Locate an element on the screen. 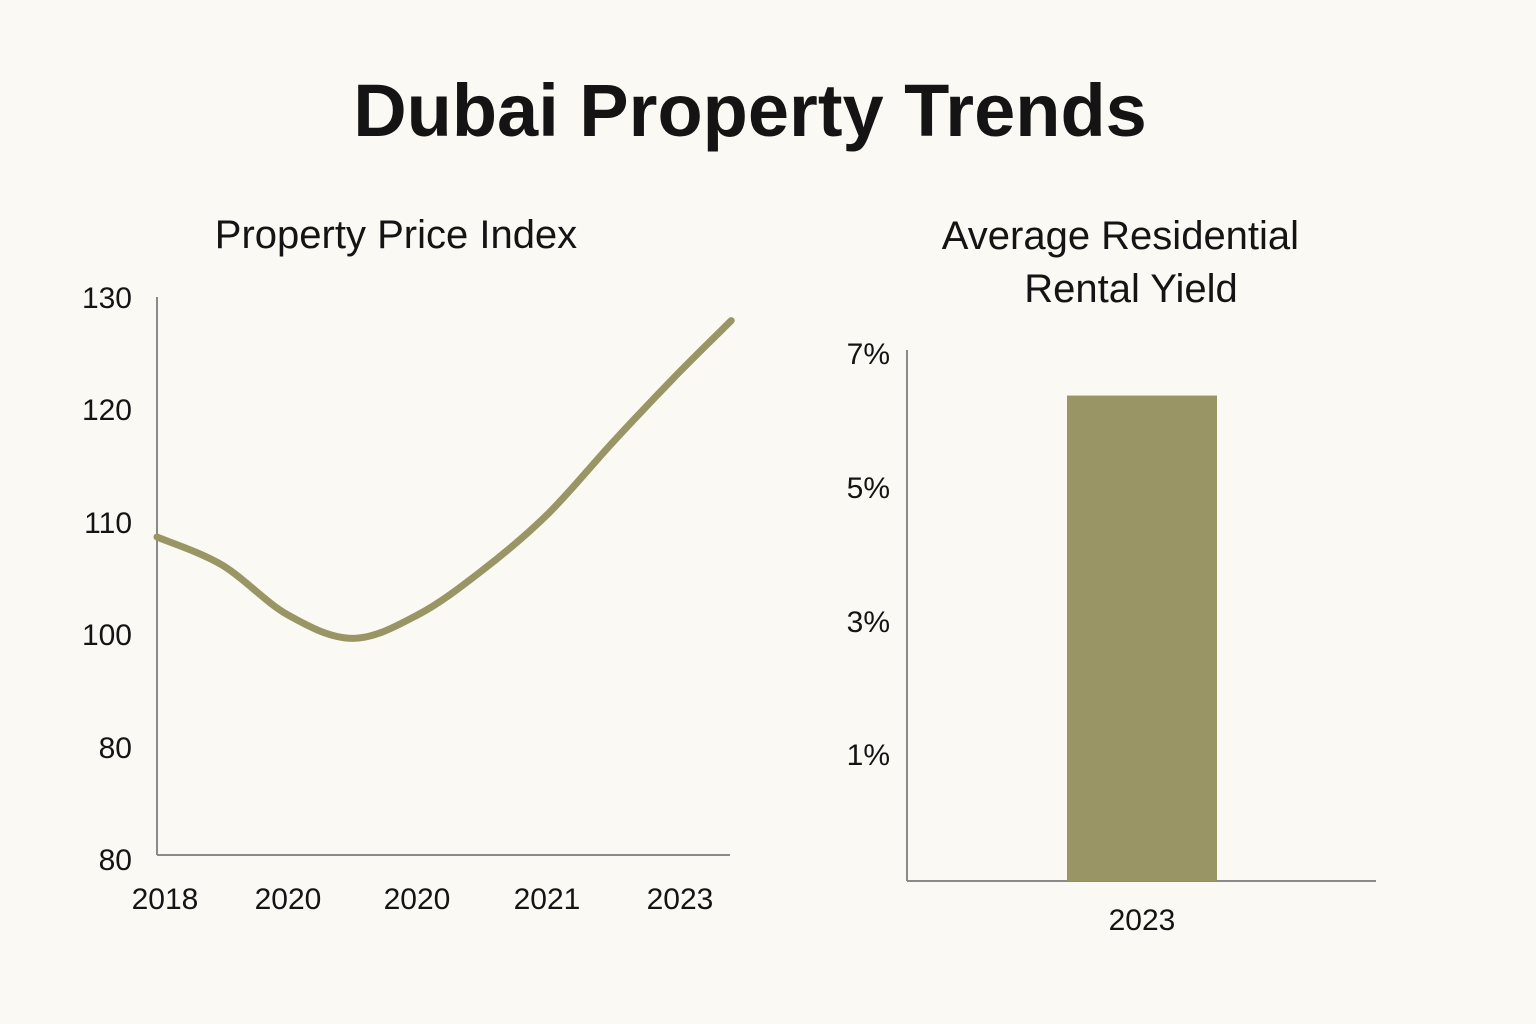 This screenshot has width=1536, height=1024. page-title: Dubai Property Trends is located at coordinates (750, 110).